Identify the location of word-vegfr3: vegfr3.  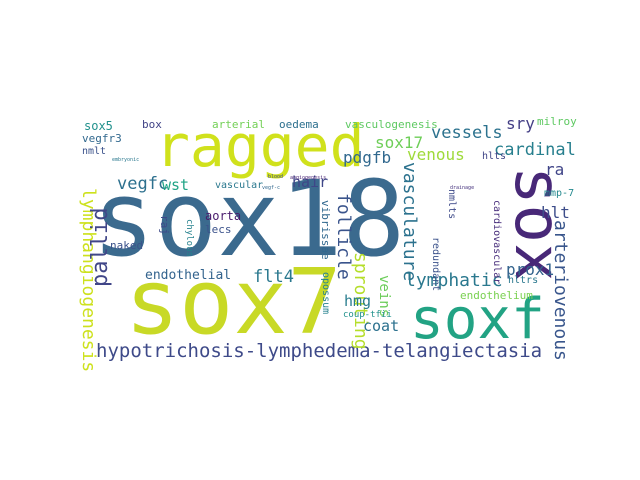
(102, 138).